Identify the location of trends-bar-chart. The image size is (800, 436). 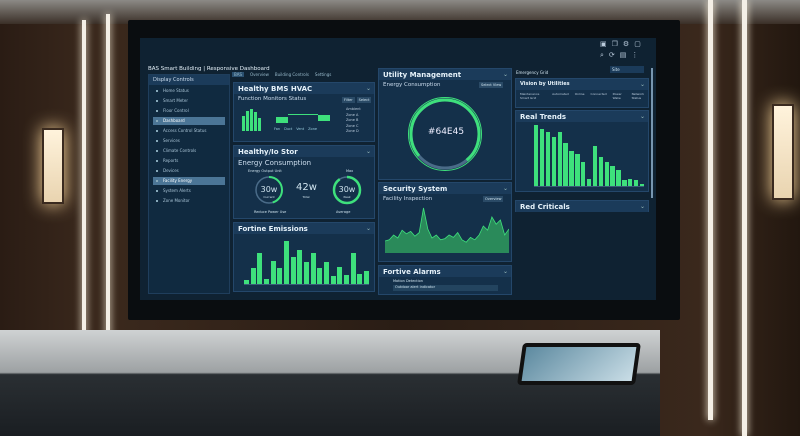
(589, 156).